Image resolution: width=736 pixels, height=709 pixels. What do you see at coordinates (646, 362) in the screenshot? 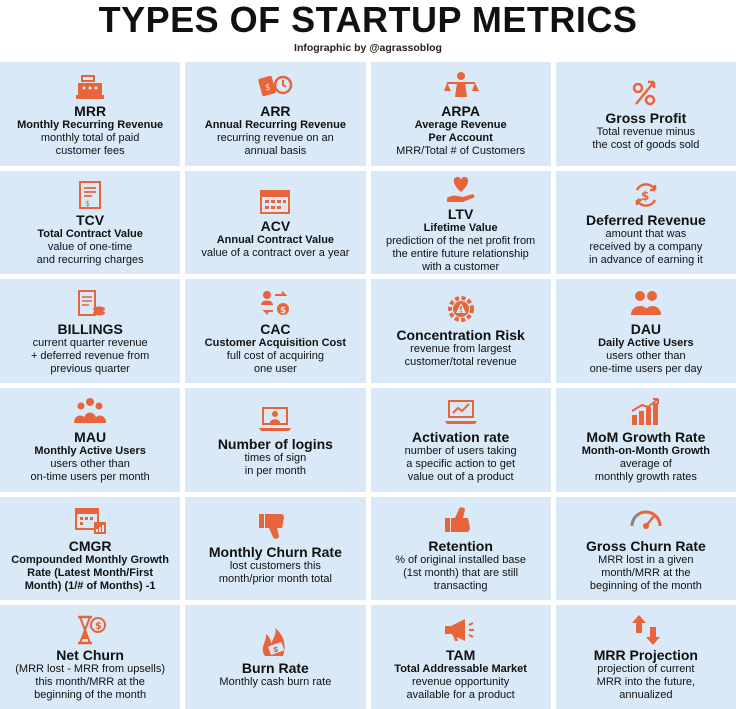
I see `metric-description: users other than one-time users per day` at bounding box center [646, 362].